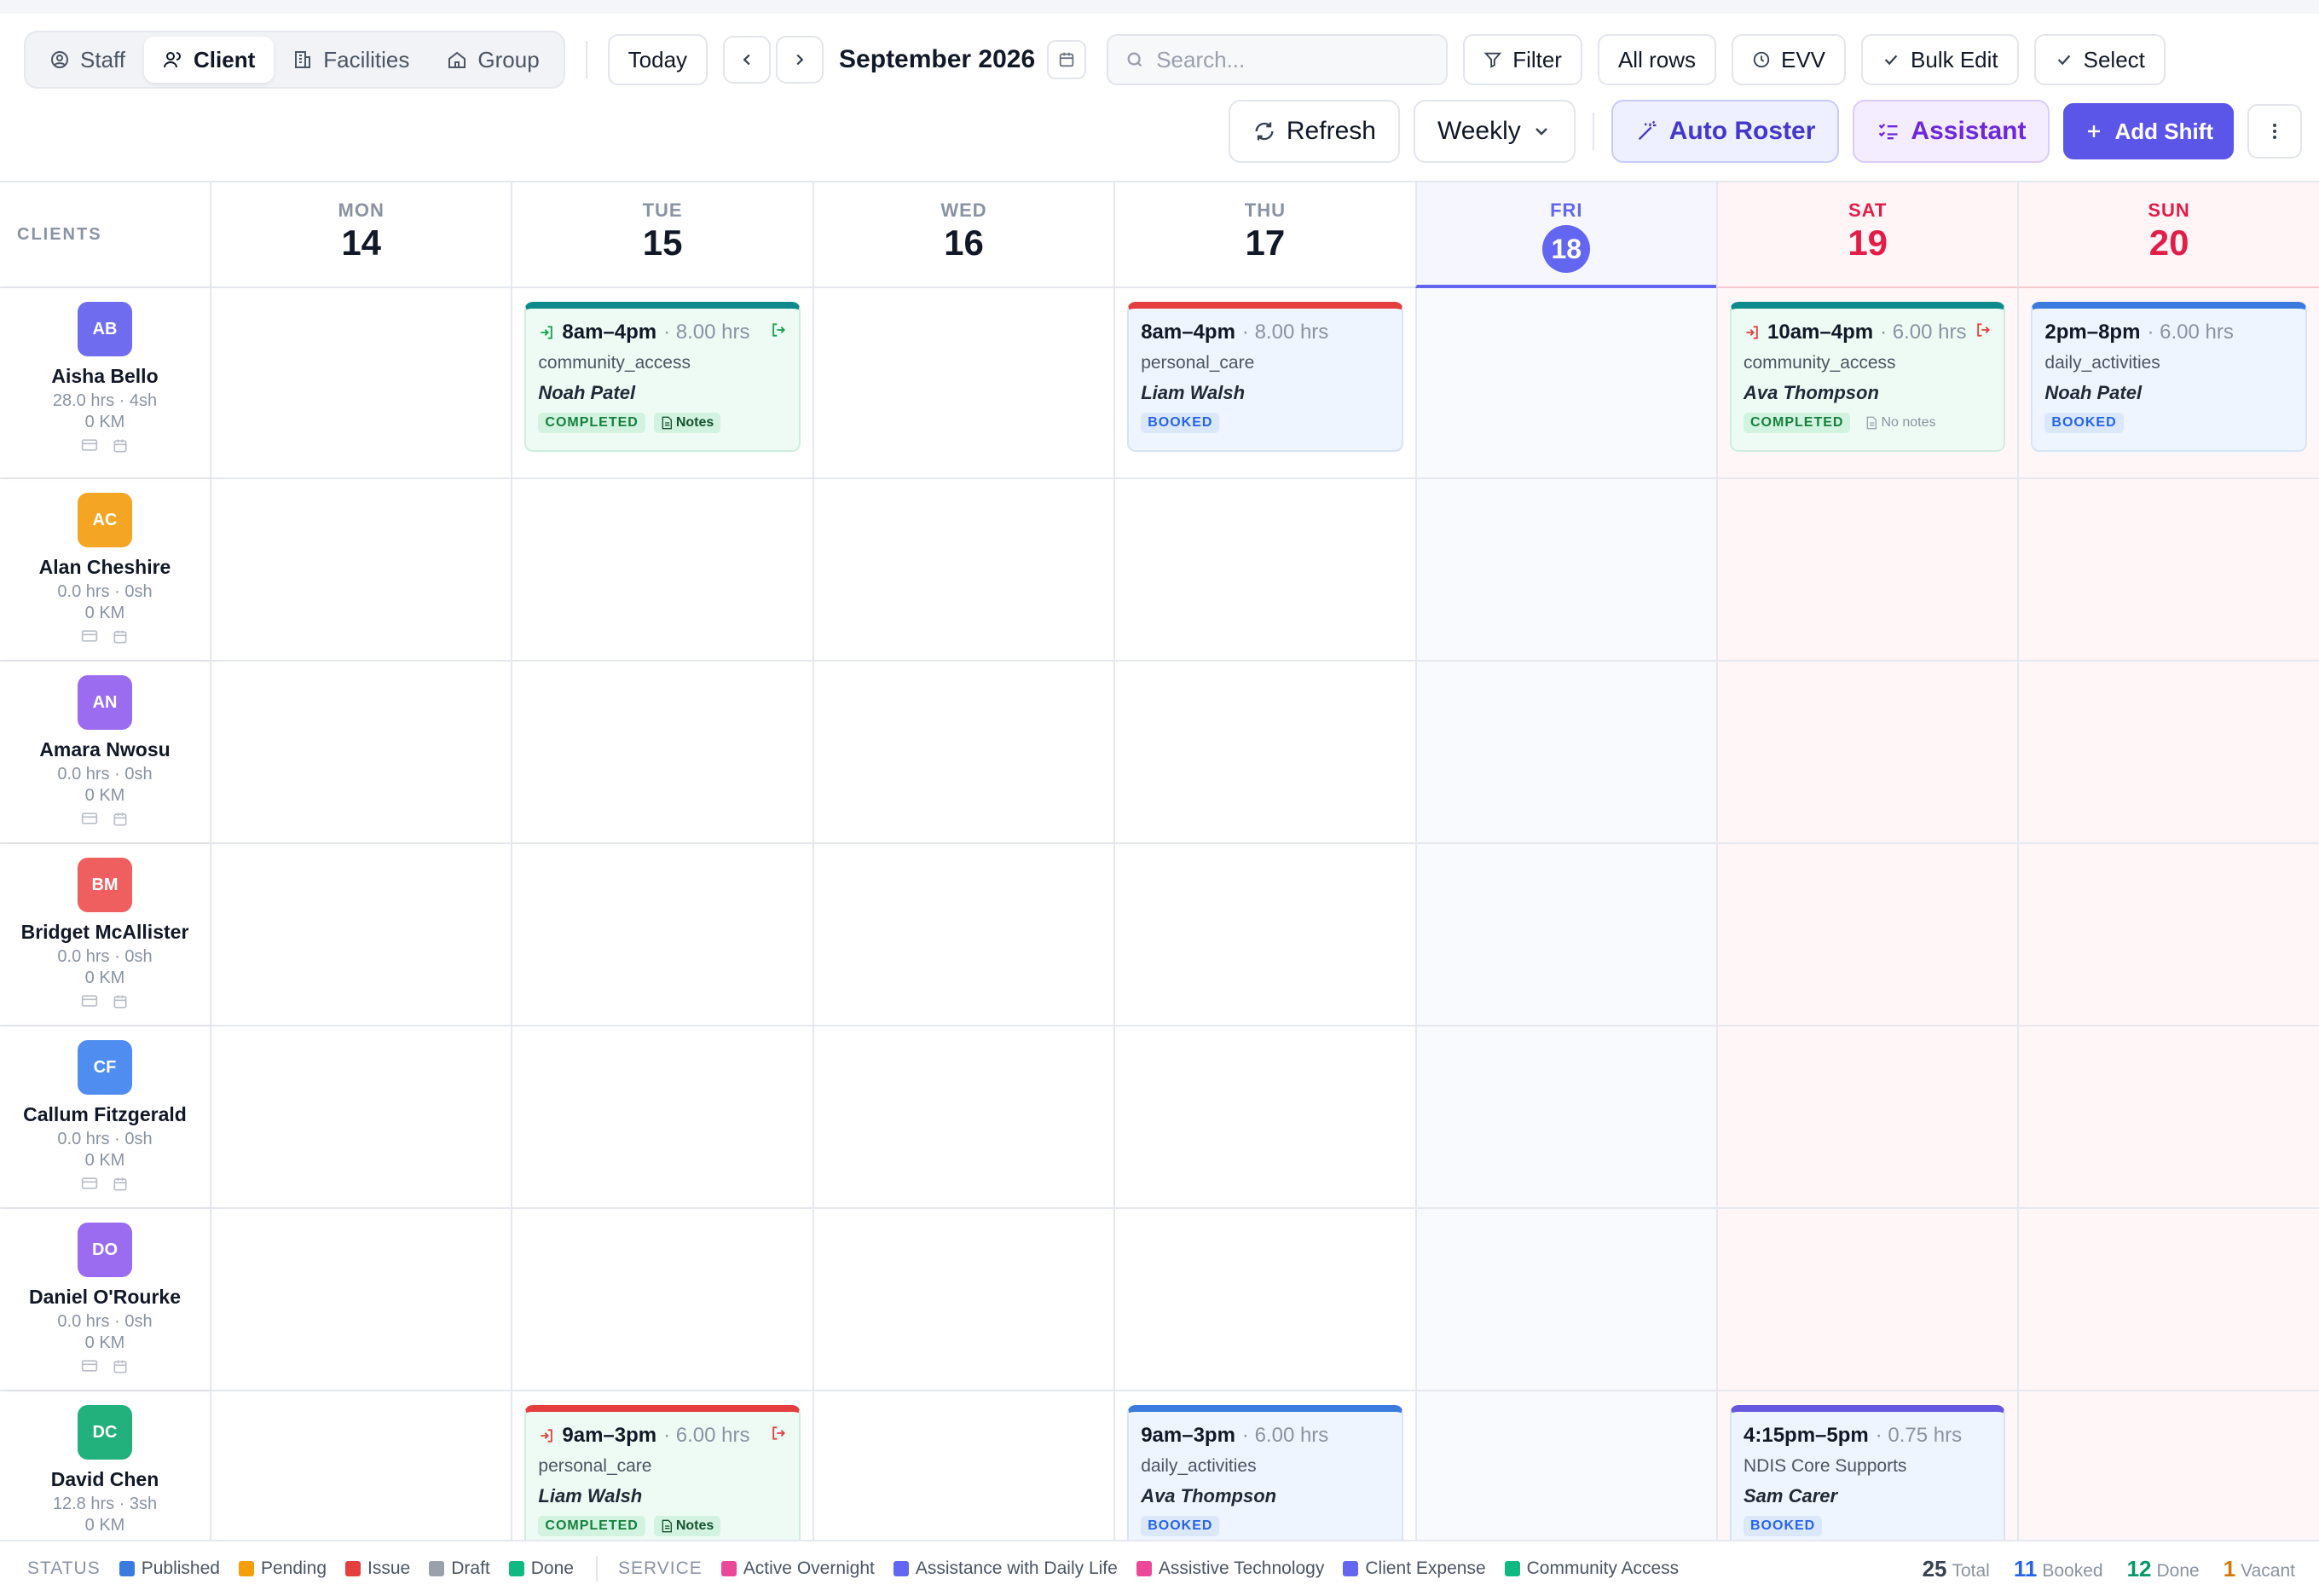 Image resolution: width=2319 pixels, height=1596 pixels. I want to click on refresh-button: Refresh, so click(1314, 131).